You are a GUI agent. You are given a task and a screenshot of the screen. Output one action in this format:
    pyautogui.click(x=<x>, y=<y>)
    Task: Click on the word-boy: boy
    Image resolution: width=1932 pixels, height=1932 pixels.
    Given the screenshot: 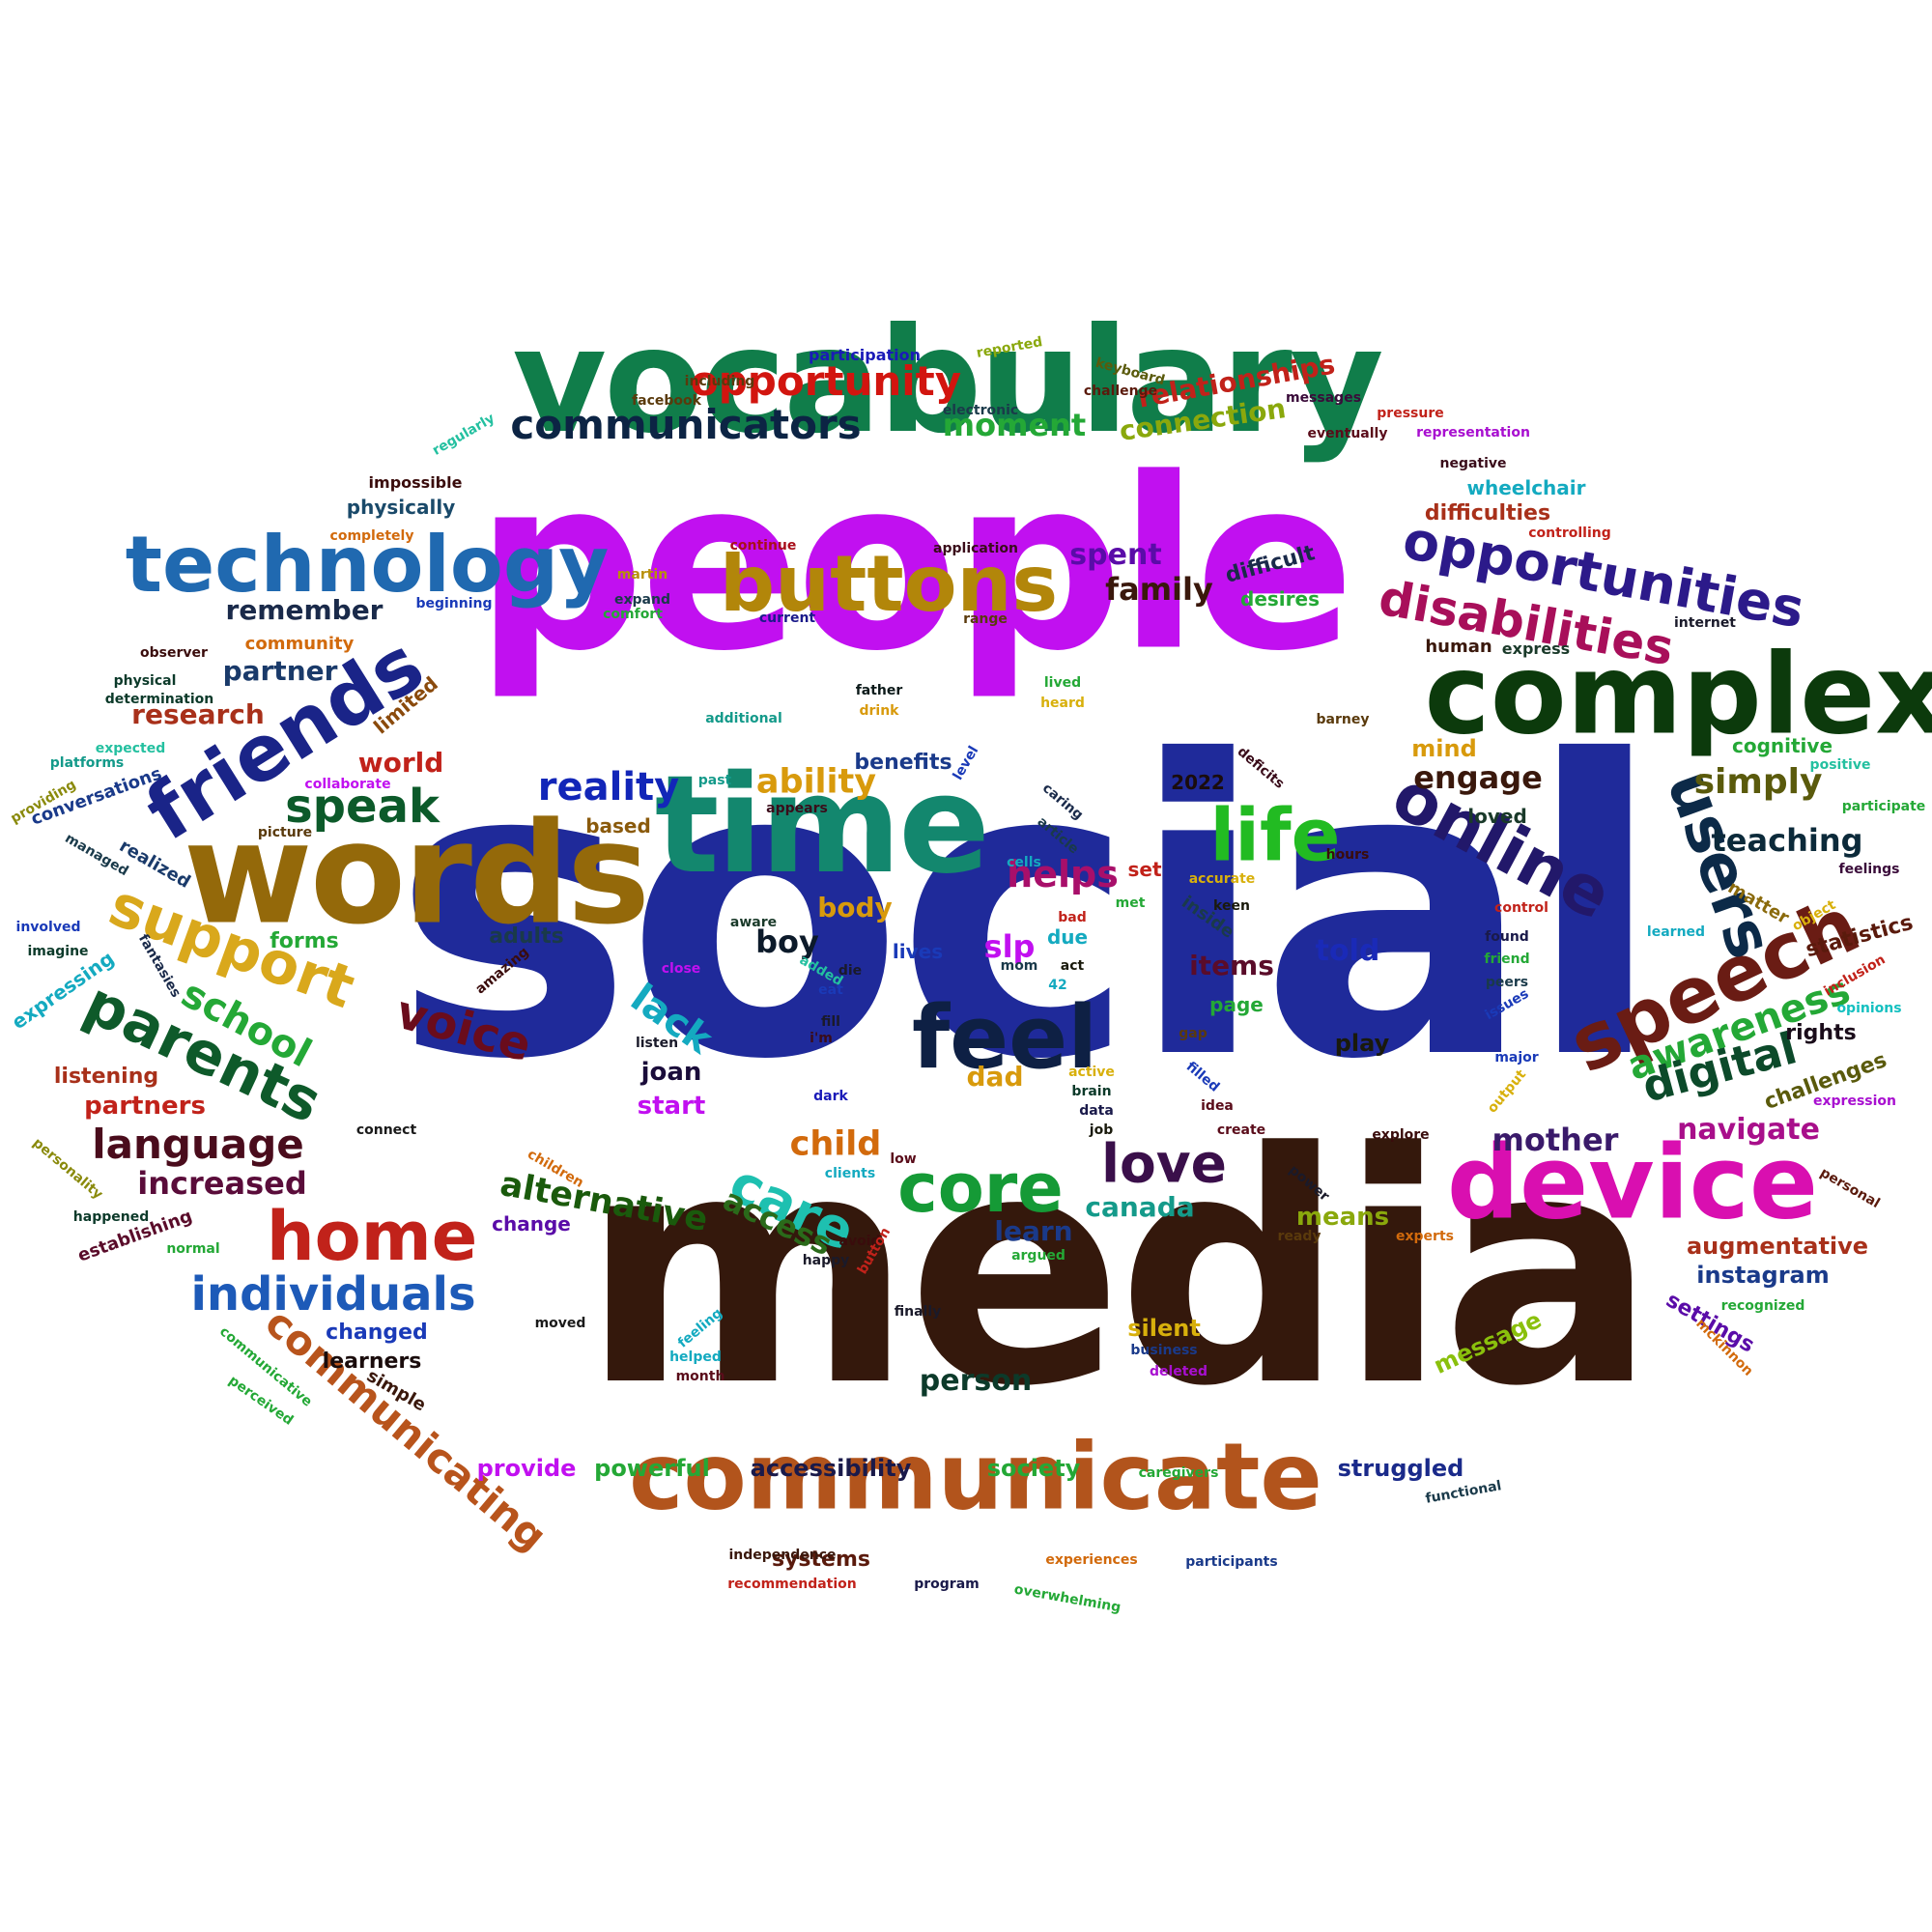 What is the action you would take?
    pyautogui.click(x=787, y=941)
    